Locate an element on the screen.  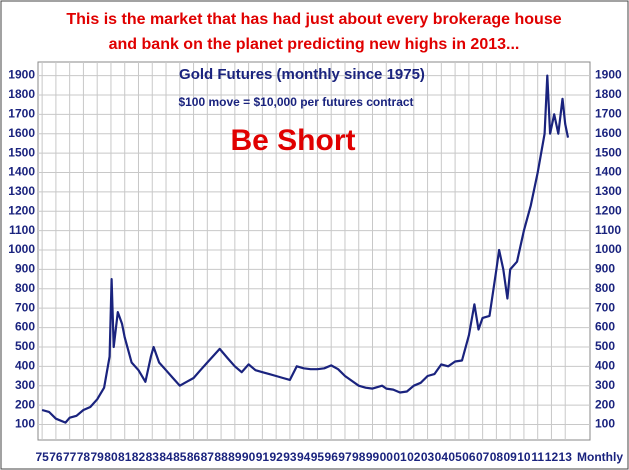
x-tick-label: 90 is located at coordinates (249, 457).